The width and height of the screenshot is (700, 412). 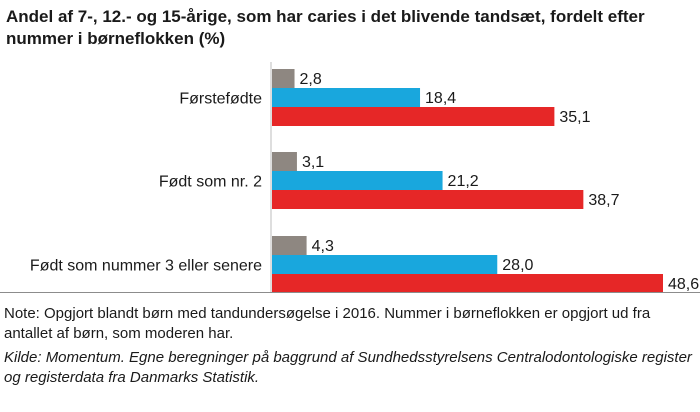 What do you see at coordinates (683, 284) in the screenshot?
I see `bar-value-label: 48,6` at bounding box center [683, 284].